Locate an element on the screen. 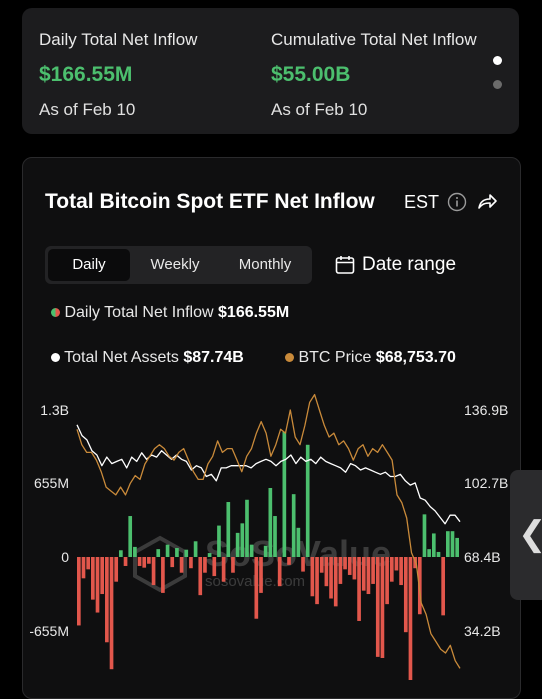 This screenshot has width=542, height=699. legend-inflow: Daily Total Net Inflow $166.55M is located at coordinates (170, 313).